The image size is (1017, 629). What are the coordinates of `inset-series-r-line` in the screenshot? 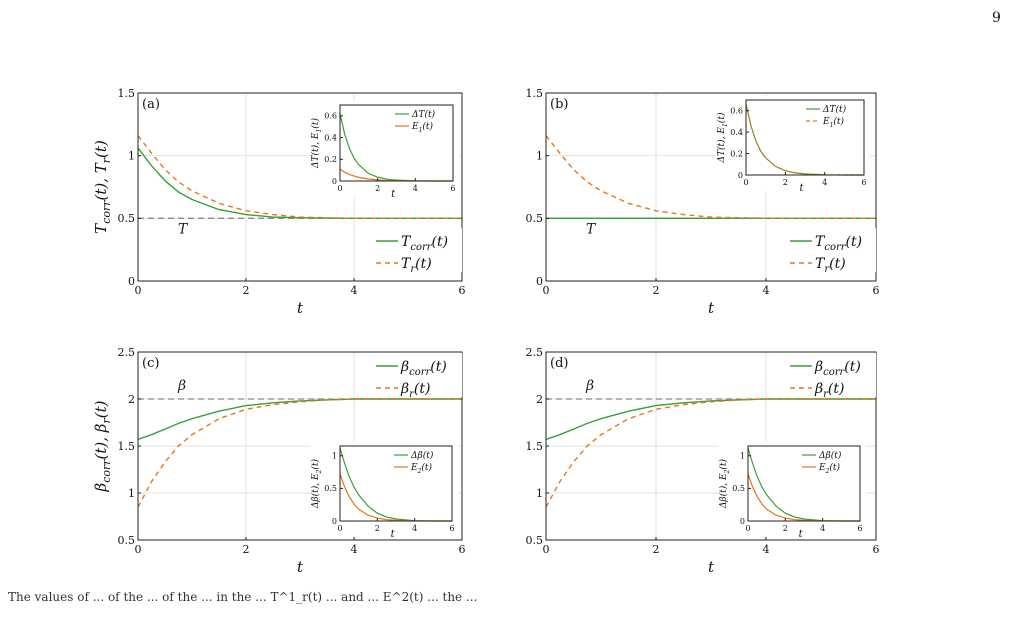 It's located at (804, 140).